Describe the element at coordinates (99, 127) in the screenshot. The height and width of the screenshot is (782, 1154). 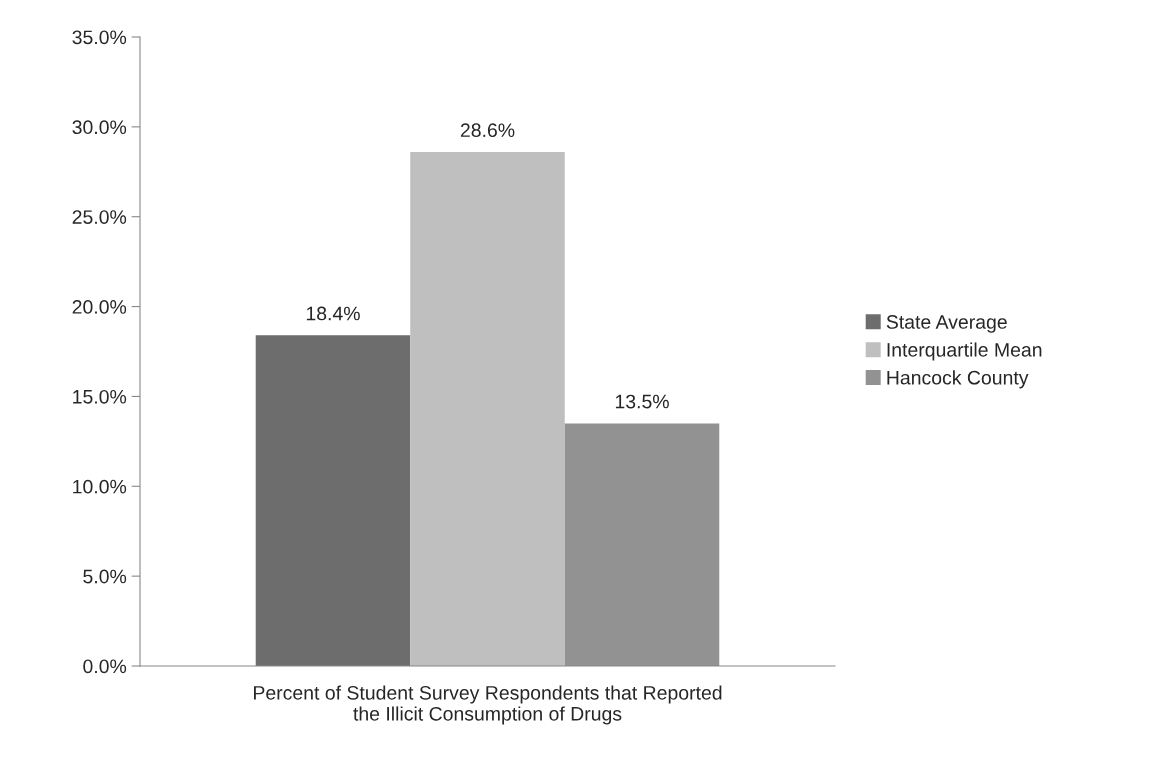
I see `y-tick-label: 30.0%` at that location.